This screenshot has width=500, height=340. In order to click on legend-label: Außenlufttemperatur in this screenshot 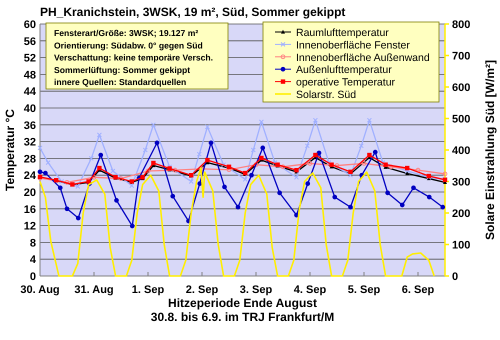, I will do `click(344, 70)`.